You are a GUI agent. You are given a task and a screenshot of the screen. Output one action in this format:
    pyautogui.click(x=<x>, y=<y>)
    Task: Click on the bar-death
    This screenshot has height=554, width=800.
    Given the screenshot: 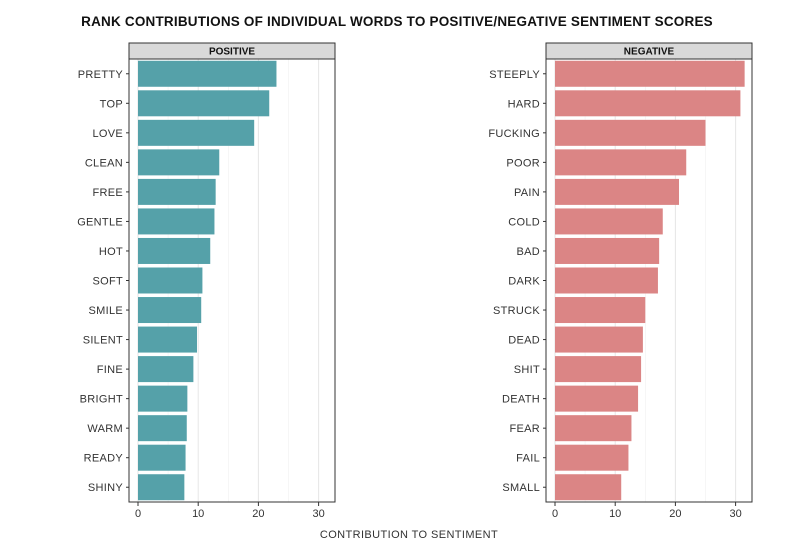 What is the action you would take?
    pyautogui.click(x=597, y=398)
    